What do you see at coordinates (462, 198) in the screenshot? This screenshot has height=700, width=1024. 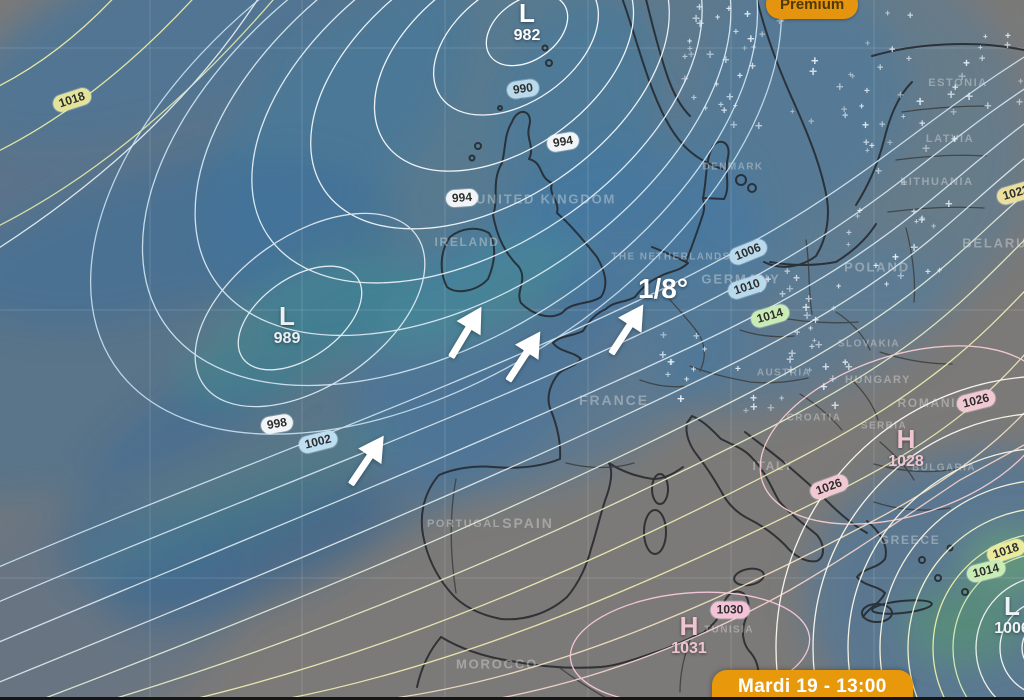 I see `isobar-value-label: 994` at bounding box center [462, 198].